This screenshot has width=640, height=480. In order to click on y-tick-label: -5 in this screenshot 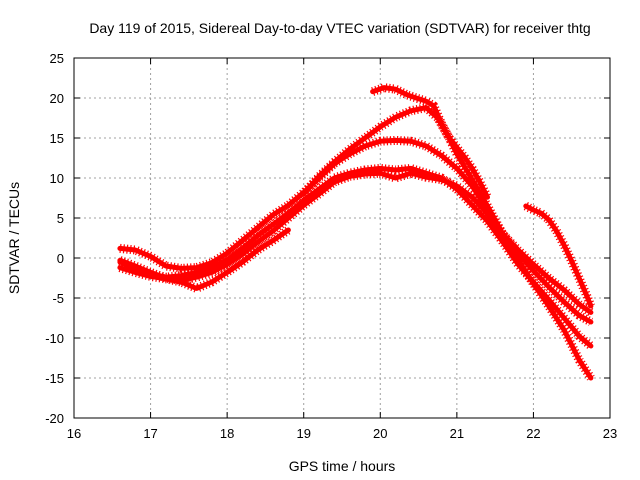, I will do `click(58, 298)`.